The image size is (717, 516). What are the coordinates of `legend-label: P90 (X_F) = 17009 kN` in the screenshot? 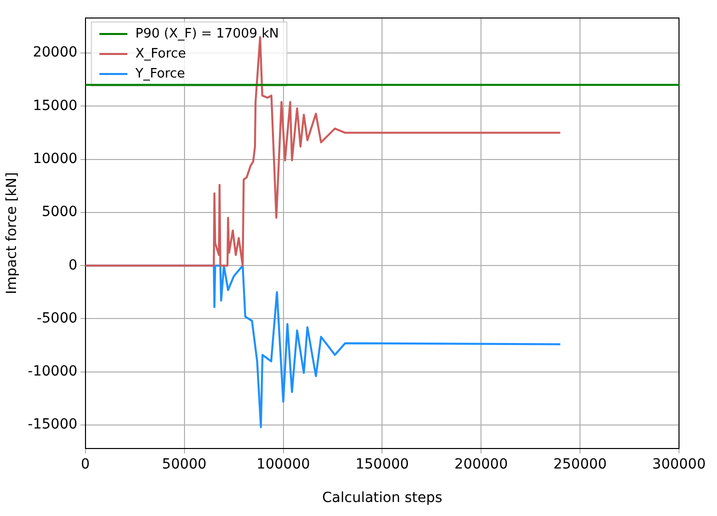 It's located at (207, 34).